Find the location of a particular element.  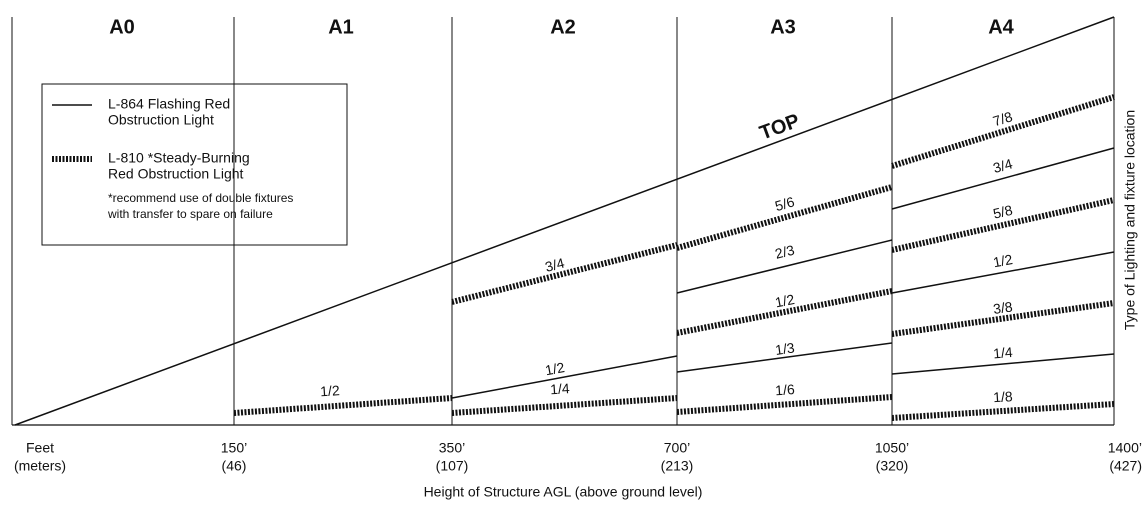

tick-feet: Feet is located at coordinates (40, 448).